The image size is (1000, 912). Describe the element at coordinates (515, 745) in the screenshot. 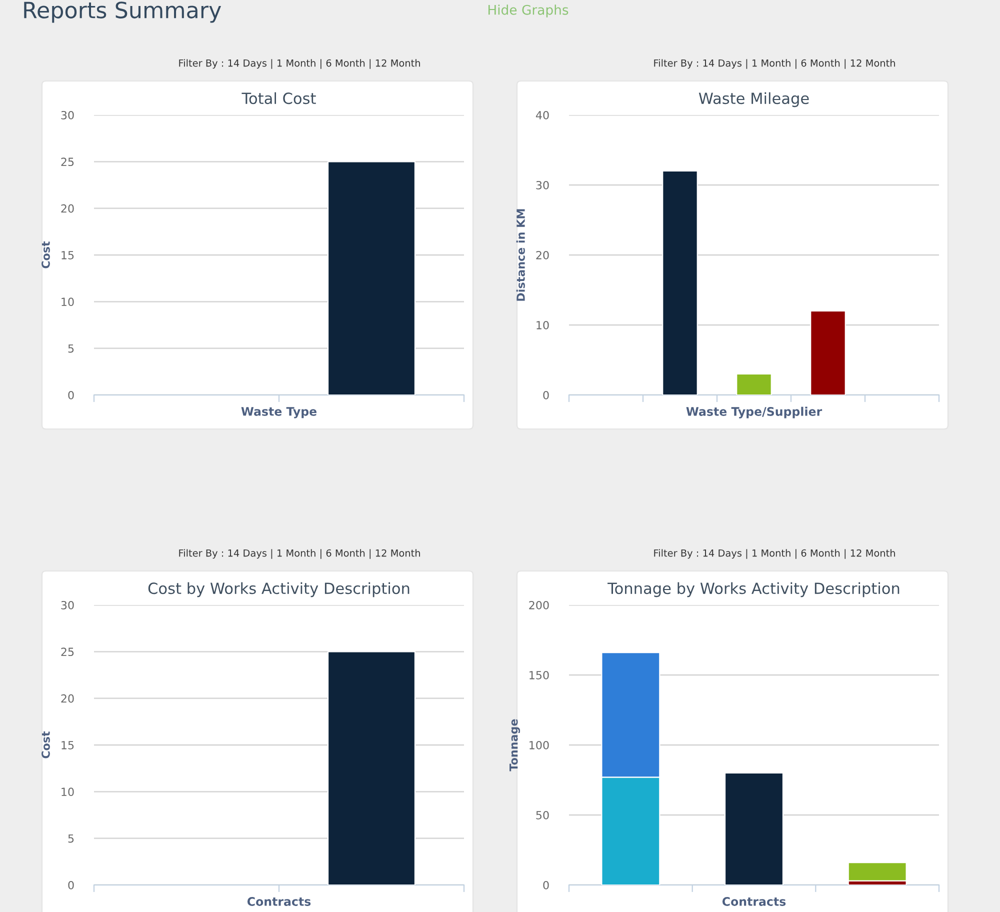

I see `y-axis-title: Tonnage` at that location.